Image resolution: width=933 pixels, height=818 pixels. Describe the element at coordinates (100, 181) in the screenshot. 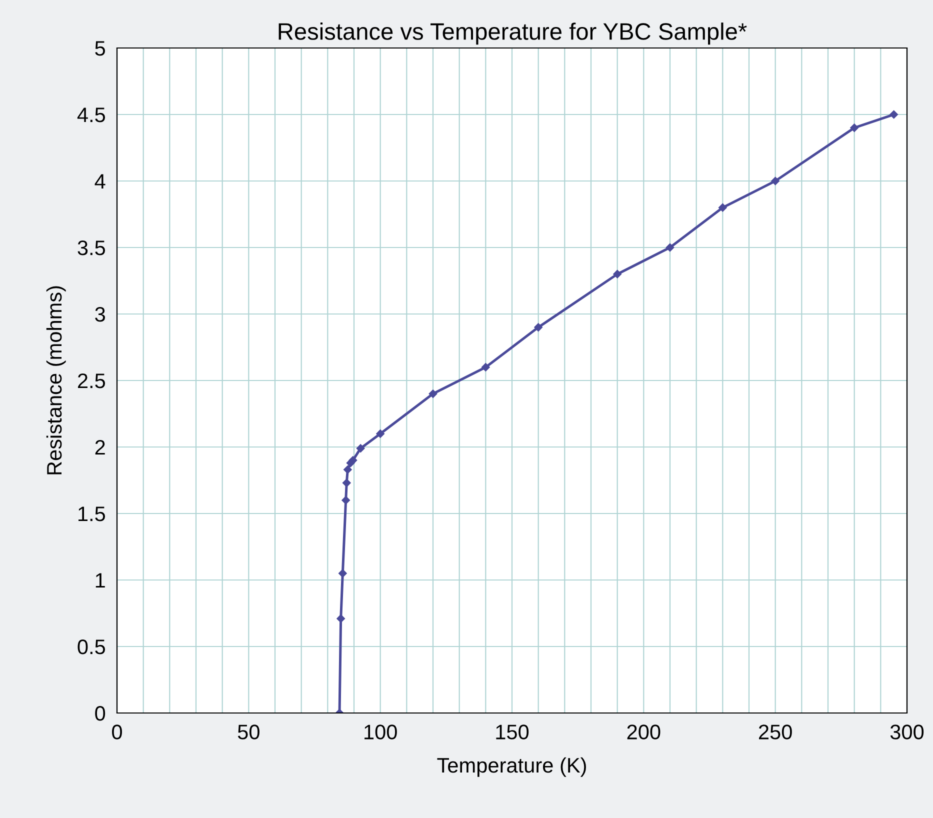

I see `y-tick-label: 4` at that location.